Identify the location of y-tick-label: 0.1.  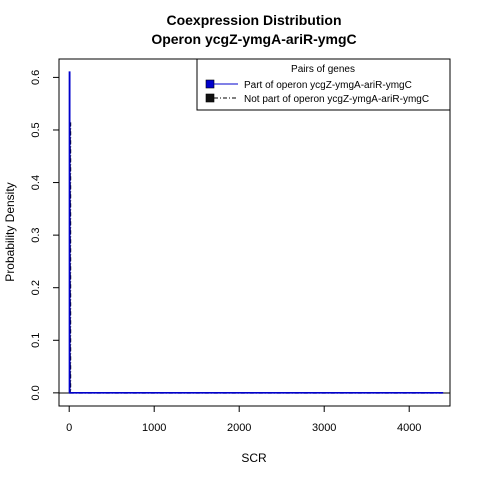
(36, 340).